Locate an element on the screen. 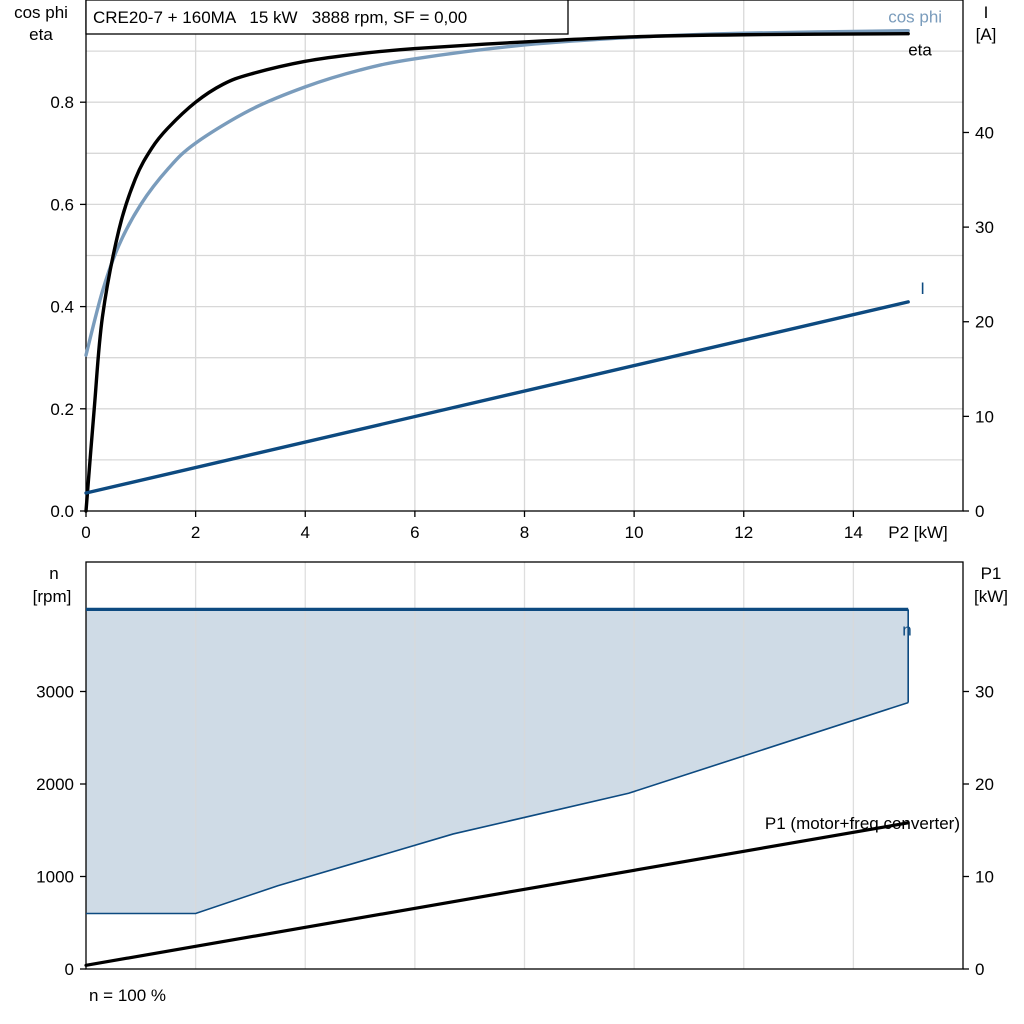 Image resolution: width=1024 pixels, height=1024 pixels. bottom-ylabel-right-2: [kW] is located at coordinates (991, 596).